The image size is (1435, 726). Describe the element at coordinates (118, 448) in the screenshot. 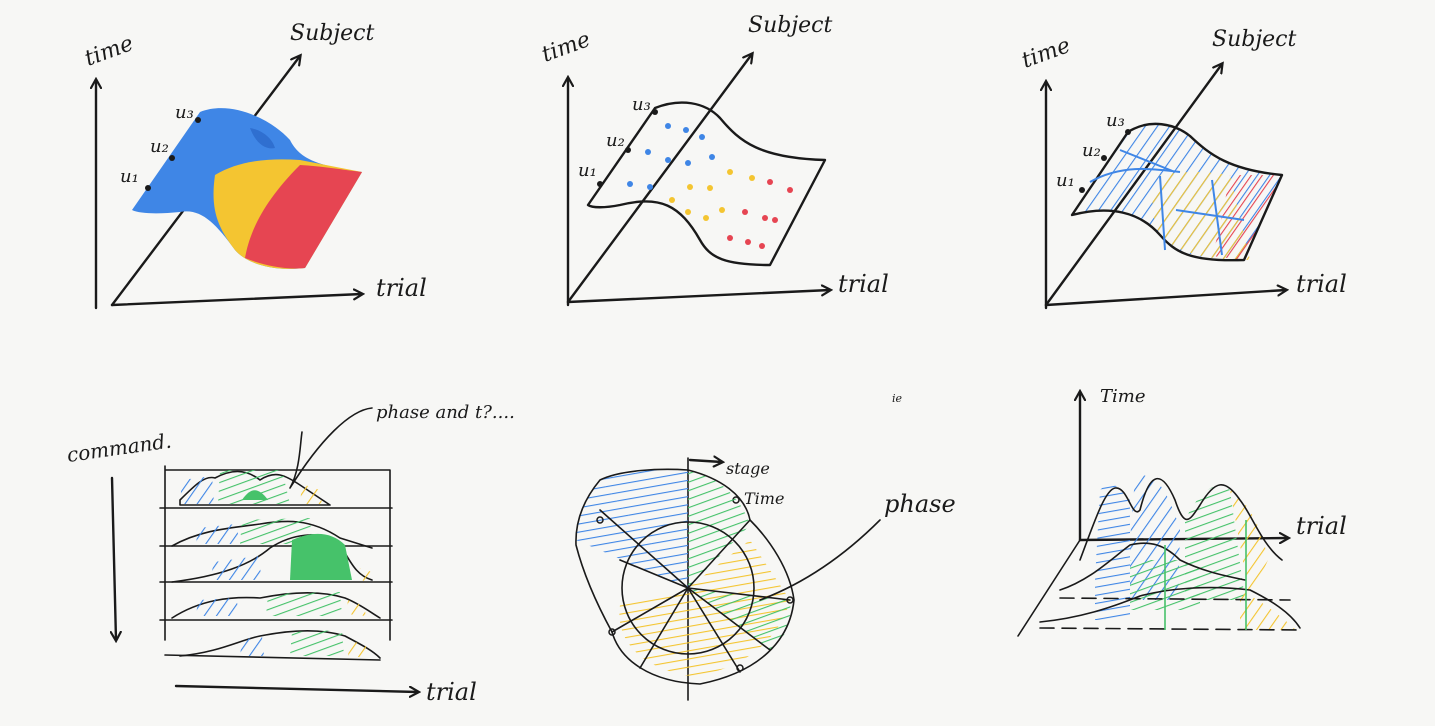

I see `command-label: command.` at that location.